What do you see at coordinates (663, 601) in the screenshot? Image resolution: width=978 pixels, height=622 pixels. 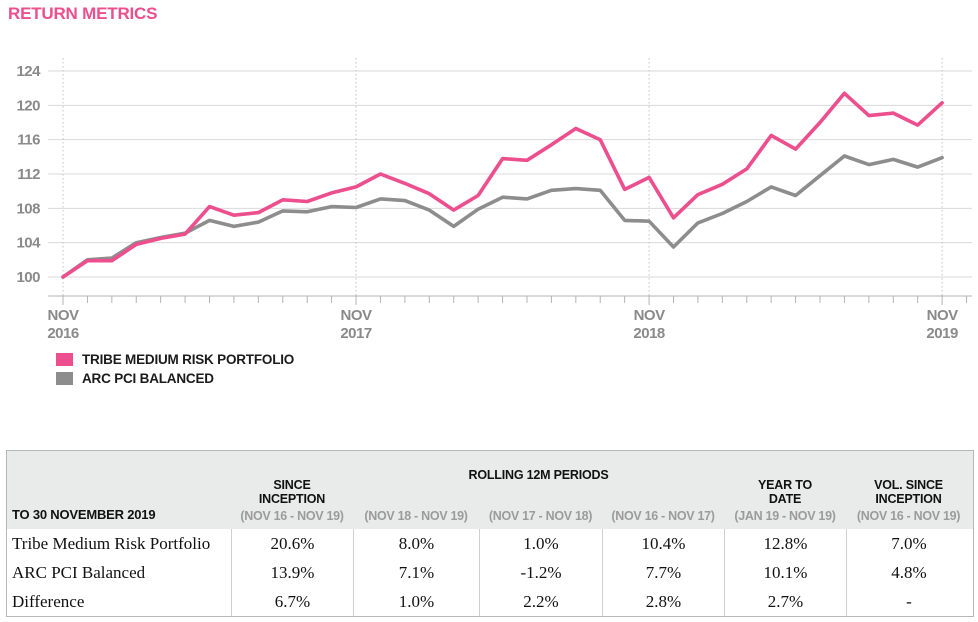 I see `value-cell: 2.8%` at bounding box center [663, 601].